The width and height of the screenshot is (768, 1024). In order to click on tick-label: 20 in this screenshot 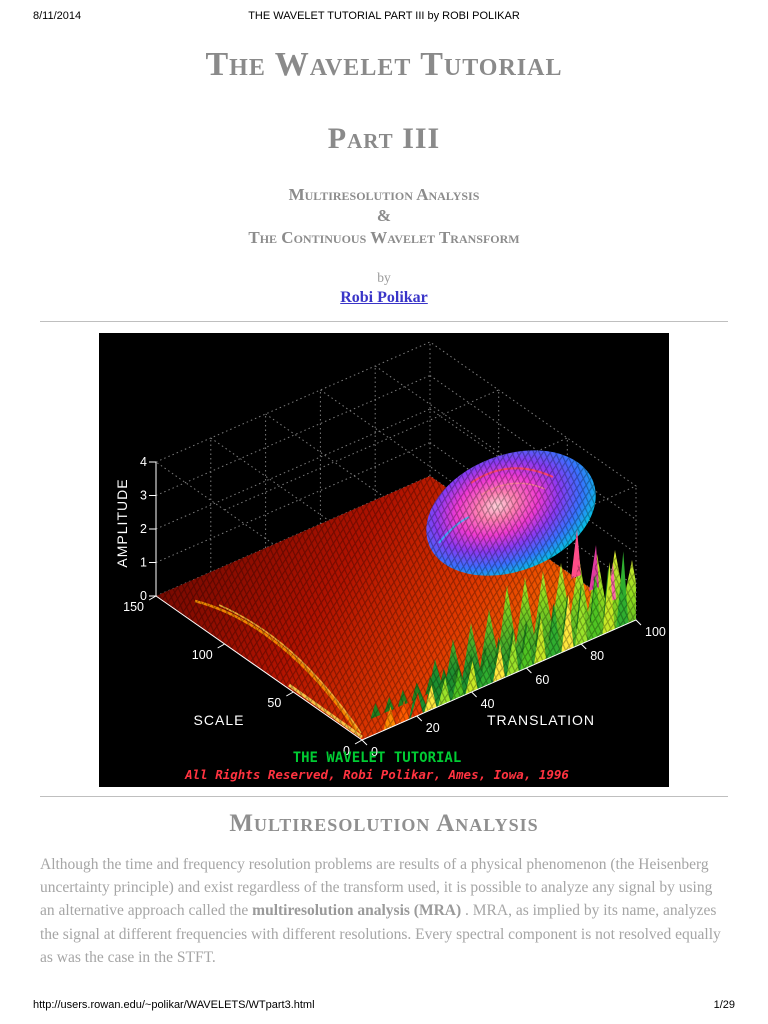, I will do `click(433, 728)`.